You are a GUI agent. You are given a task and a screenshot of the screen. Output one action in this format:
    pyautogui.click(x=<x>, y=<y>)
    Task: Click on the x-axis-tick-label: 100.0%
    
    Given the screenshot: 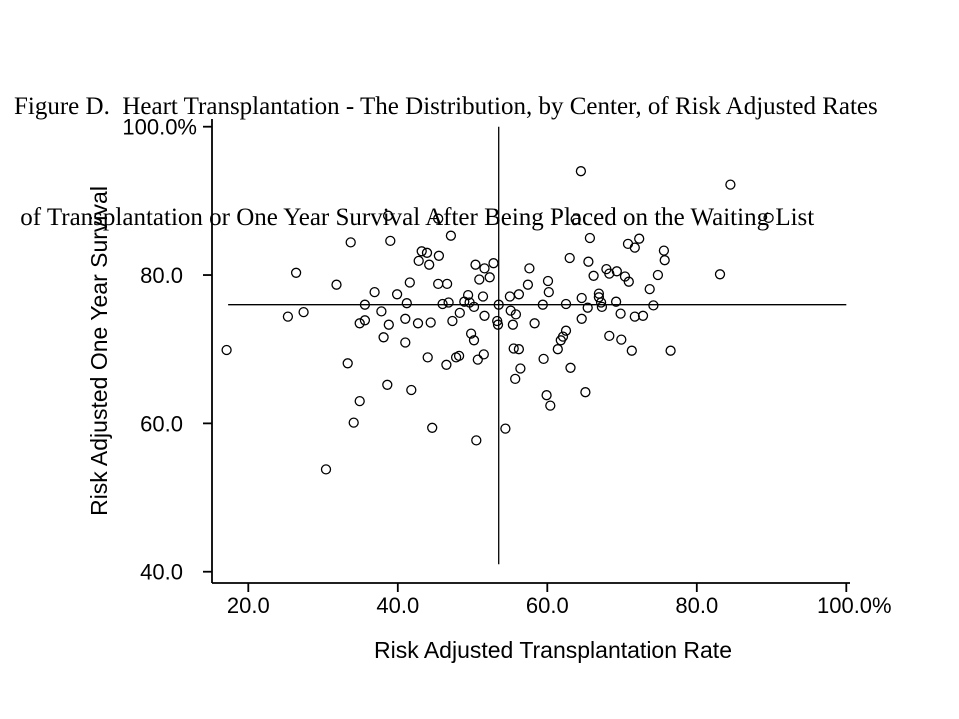 What is the action you would take?
    pyautogui.click(x=854, y=605)
    